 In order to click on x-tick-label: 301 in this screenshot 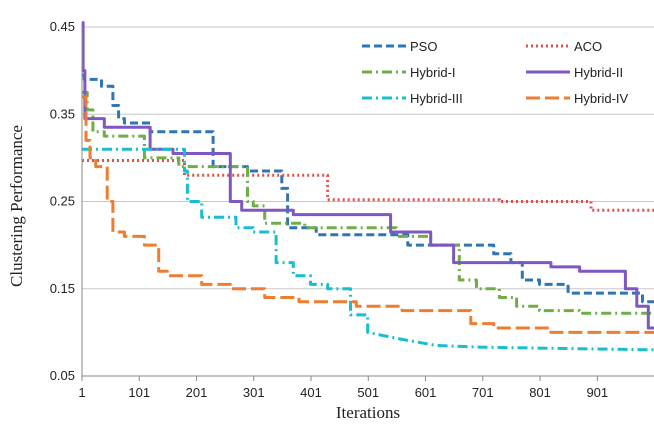, I will do `click(254, 392)`.